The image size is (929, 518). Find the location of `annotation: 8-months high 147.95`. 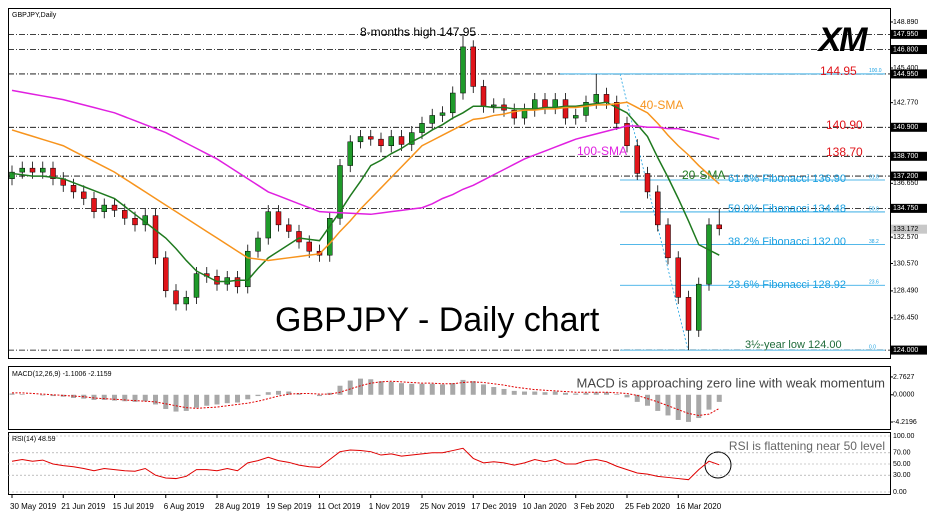

annotation: 8-months high 147.95 is located at coordinates (418, 32).